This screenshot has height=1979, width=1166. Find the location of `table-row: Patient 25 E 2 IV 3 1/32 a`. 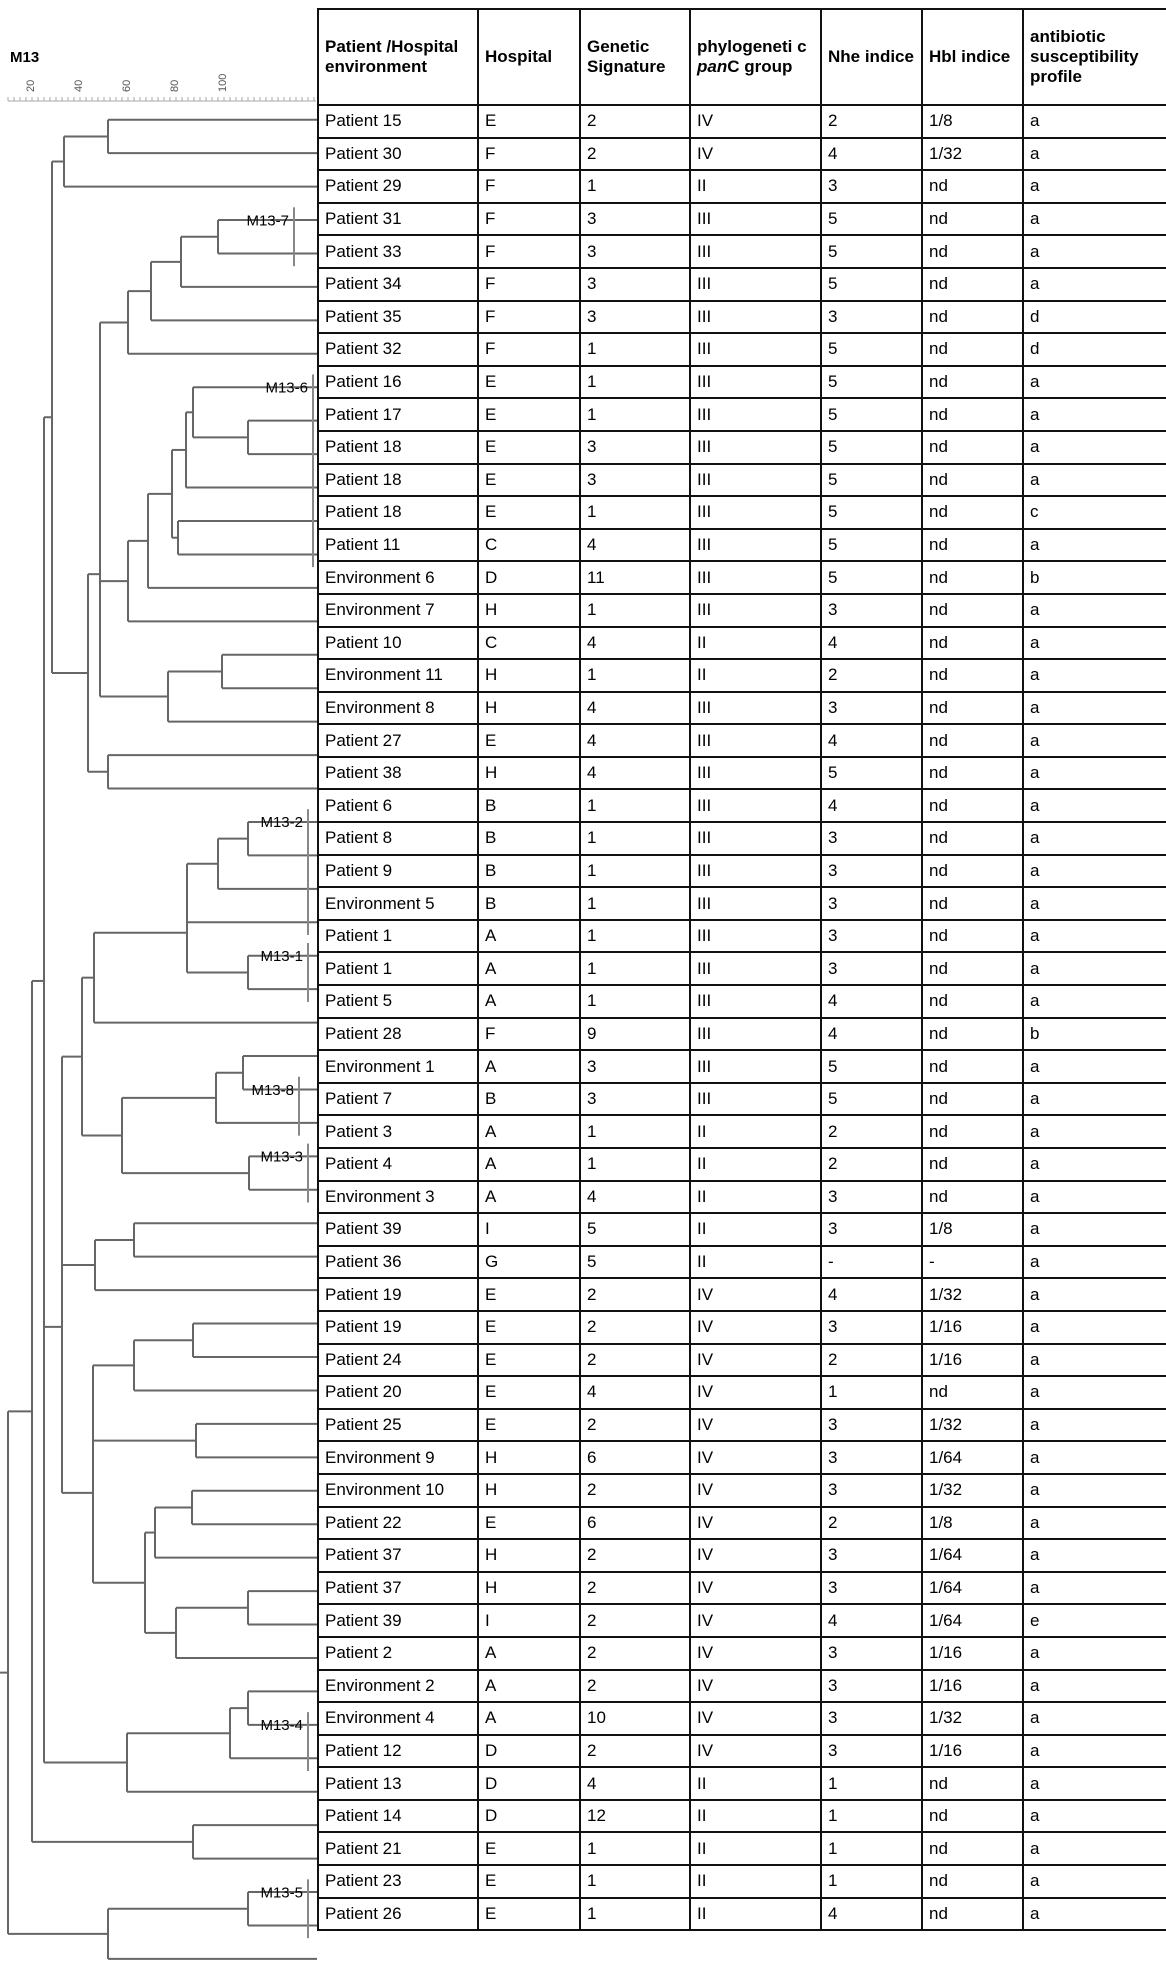

table-row: Patient 25 E 2 IV 3 1/32 a is located at coordinates (741, 1425).